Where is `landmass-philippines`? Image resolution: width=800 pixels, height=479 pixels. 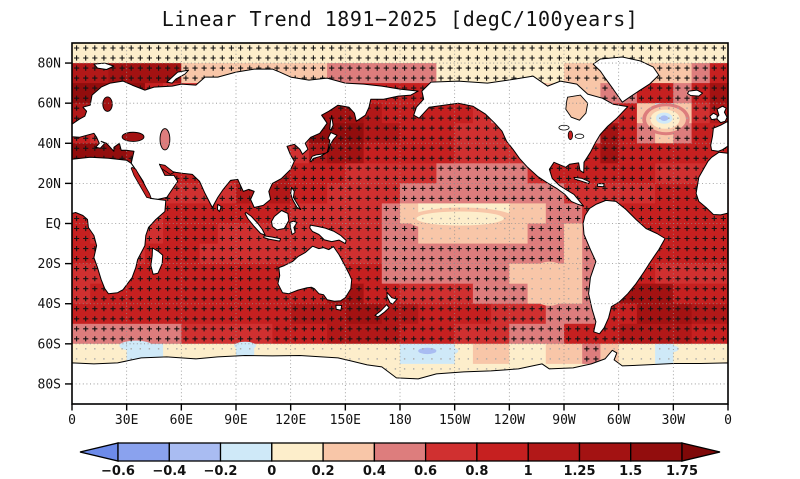 landmass-philippines is located at coordinates (296, 198).